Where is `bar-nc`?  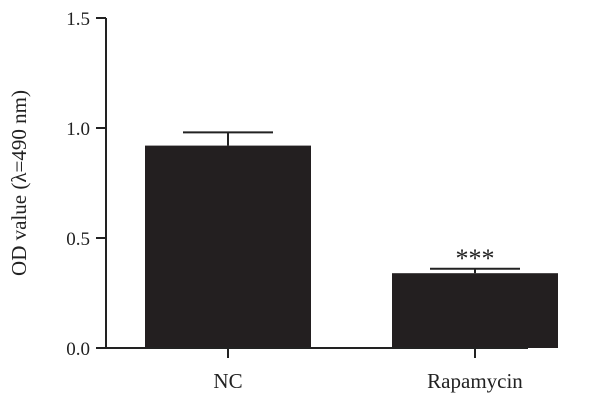 bar-nc is located at coordinates (228, 246).